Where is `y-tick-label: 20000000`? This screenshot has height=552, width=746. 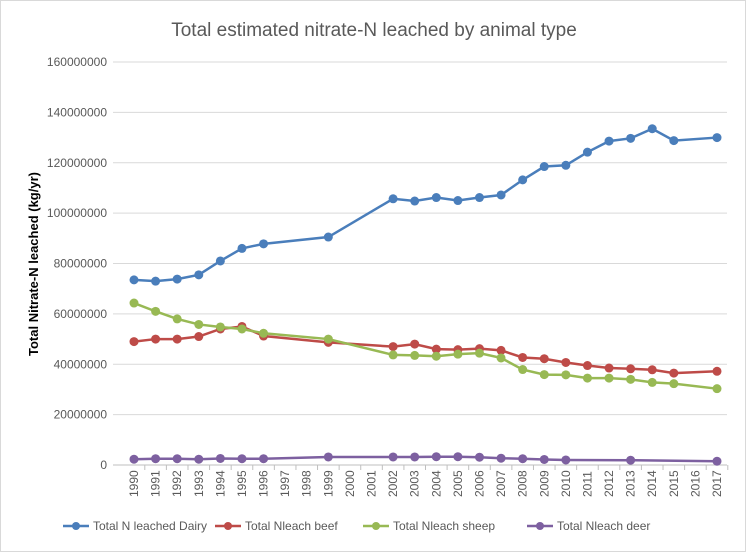 y-tick-label: 20000000 is located at coordinates (81, 415).